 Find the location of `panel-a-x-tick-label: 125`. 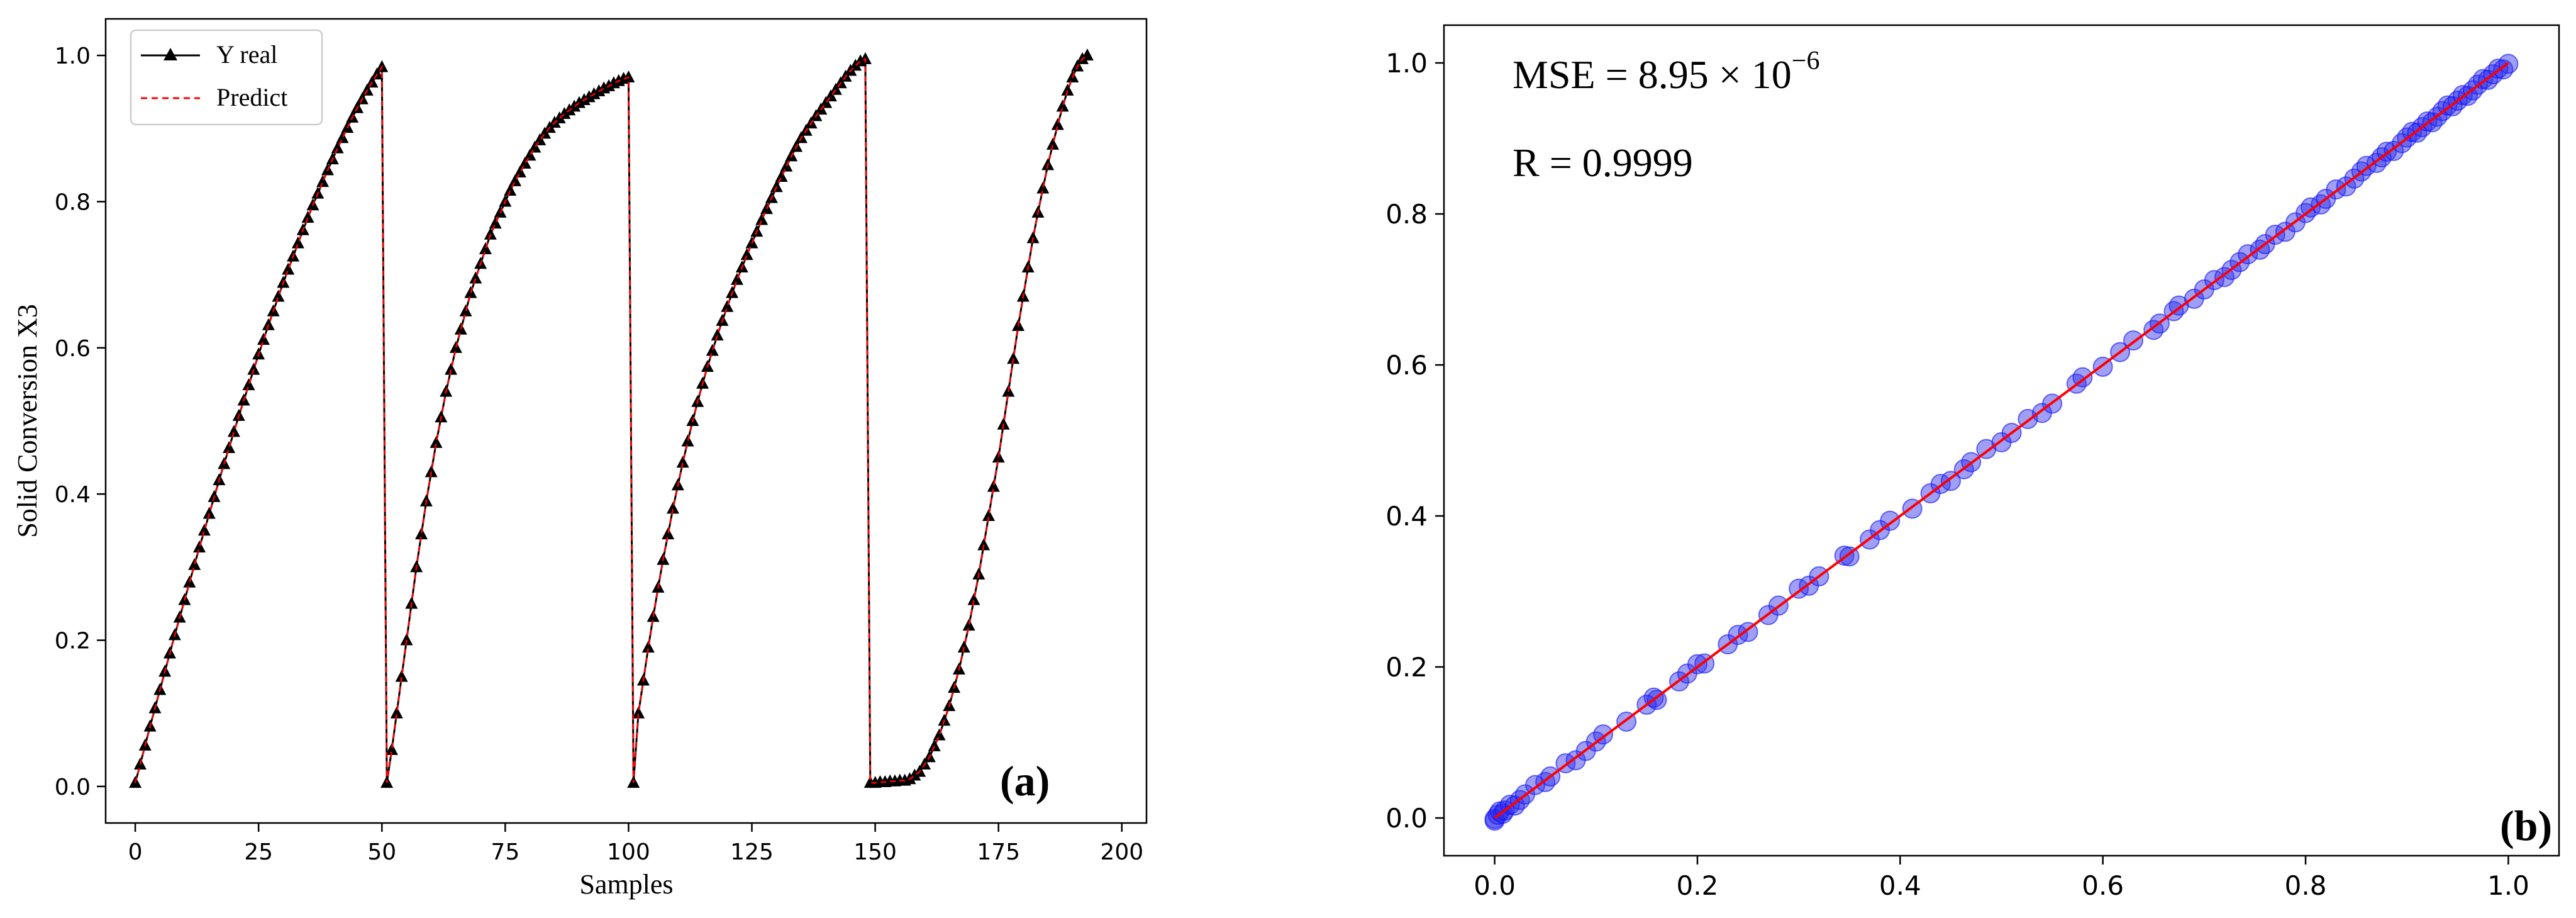

panel-a-x-tick-label: 125 is located at coordinates (752, 852).